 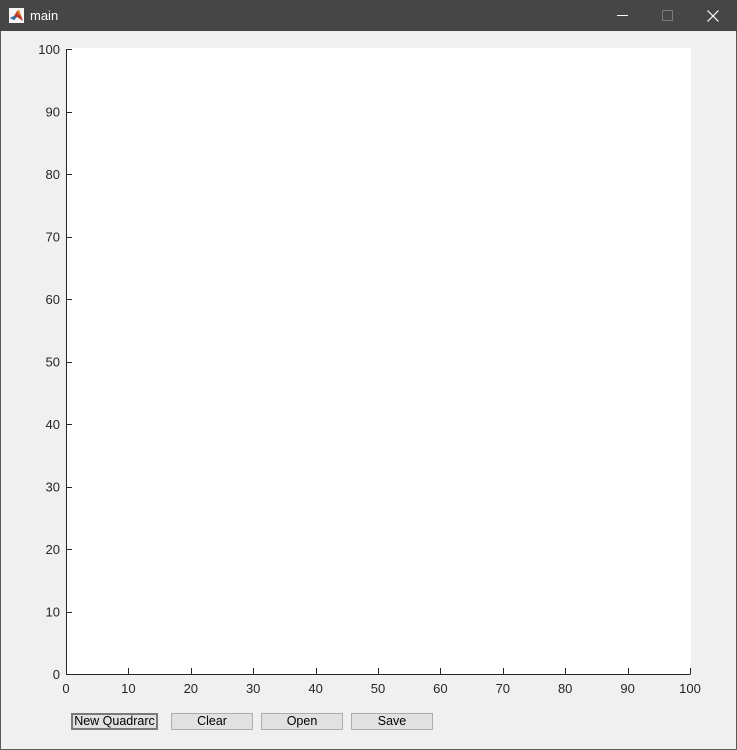 What do you see at coordinates (503, 688) in the screenshot?
I see `x-tick-label: 70` at bounding box center [503, 688].